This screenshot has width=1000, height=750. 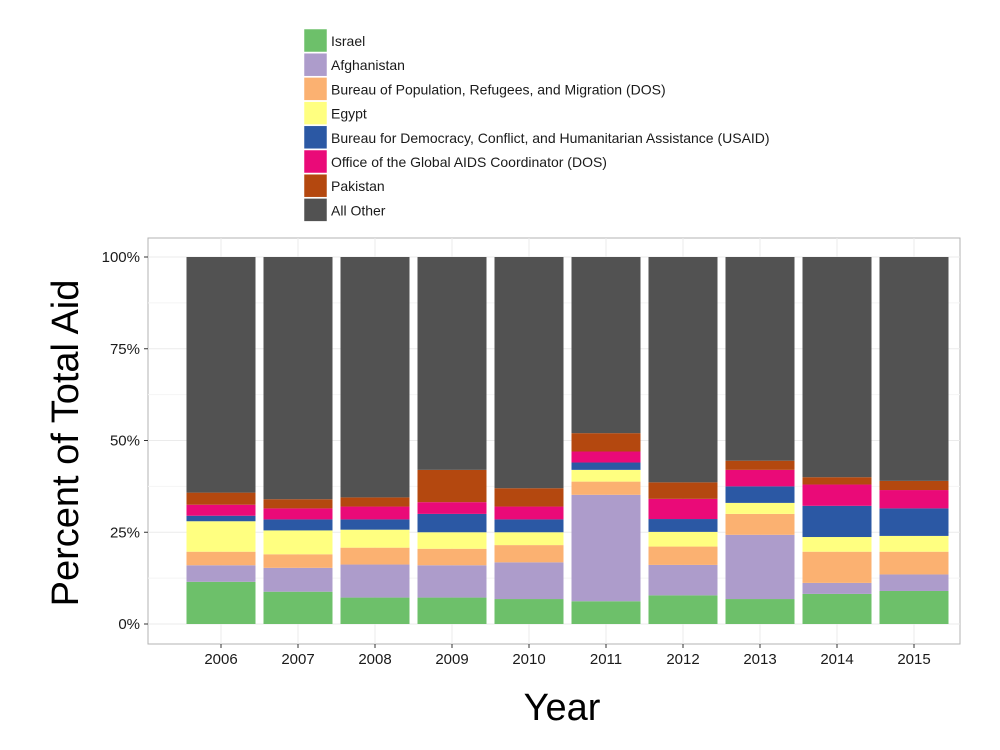 I want to click on legend-label: Israel, so click(x=348, y=41).